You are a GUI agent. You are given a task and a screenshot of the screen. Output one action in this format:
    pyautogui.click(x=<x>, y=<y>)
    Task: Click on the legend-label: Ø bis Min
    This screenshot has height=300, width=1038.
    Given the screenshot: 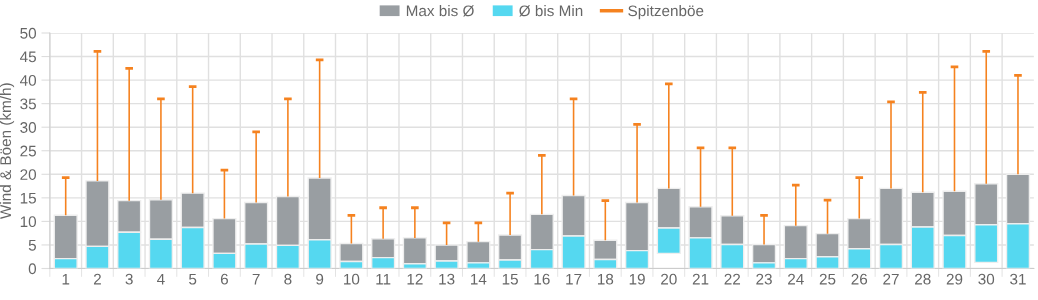 What is the action you would take?
    pyautogui.click(x=551, y=11)
    